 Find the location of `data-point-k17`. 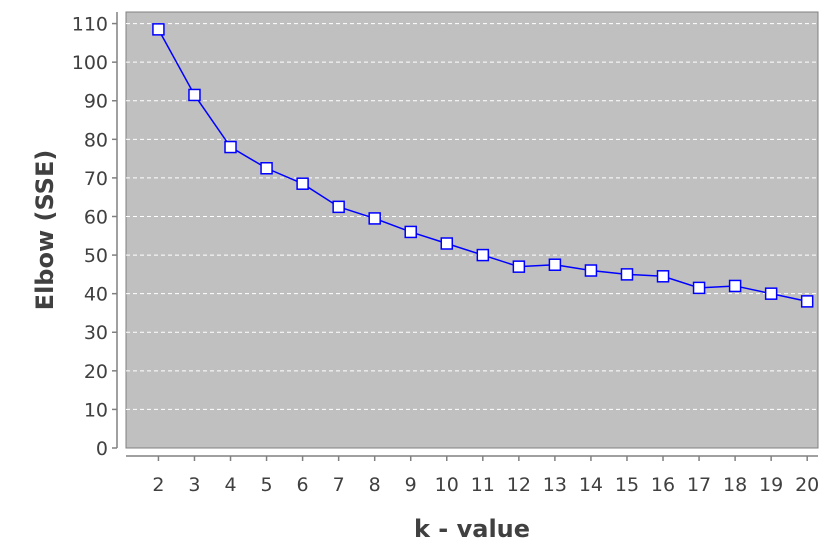

data-point-k17 is located at coordinates (699, 288).